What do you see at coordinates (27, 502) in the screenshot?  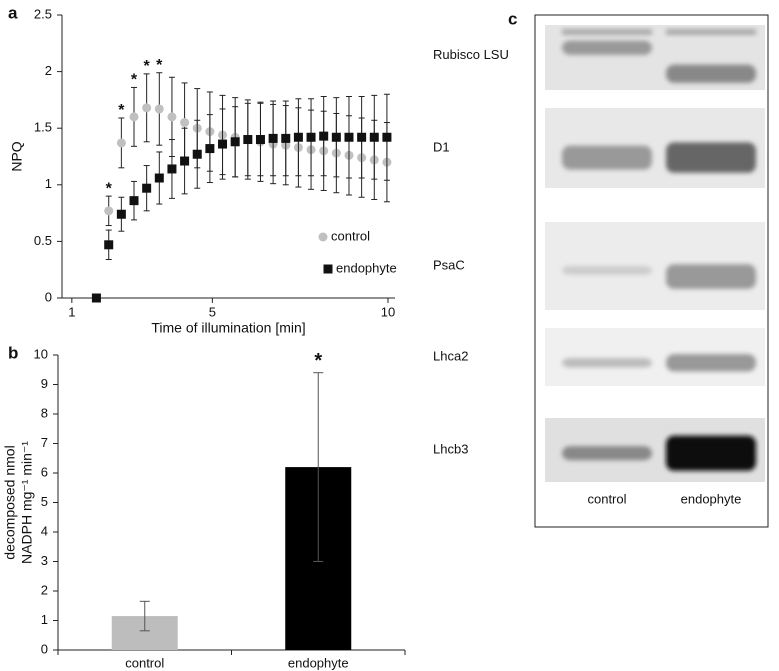 I see `y-axis-label: NADPH mg⁻¹ min⁻¹` at bounding box center [27, 502].